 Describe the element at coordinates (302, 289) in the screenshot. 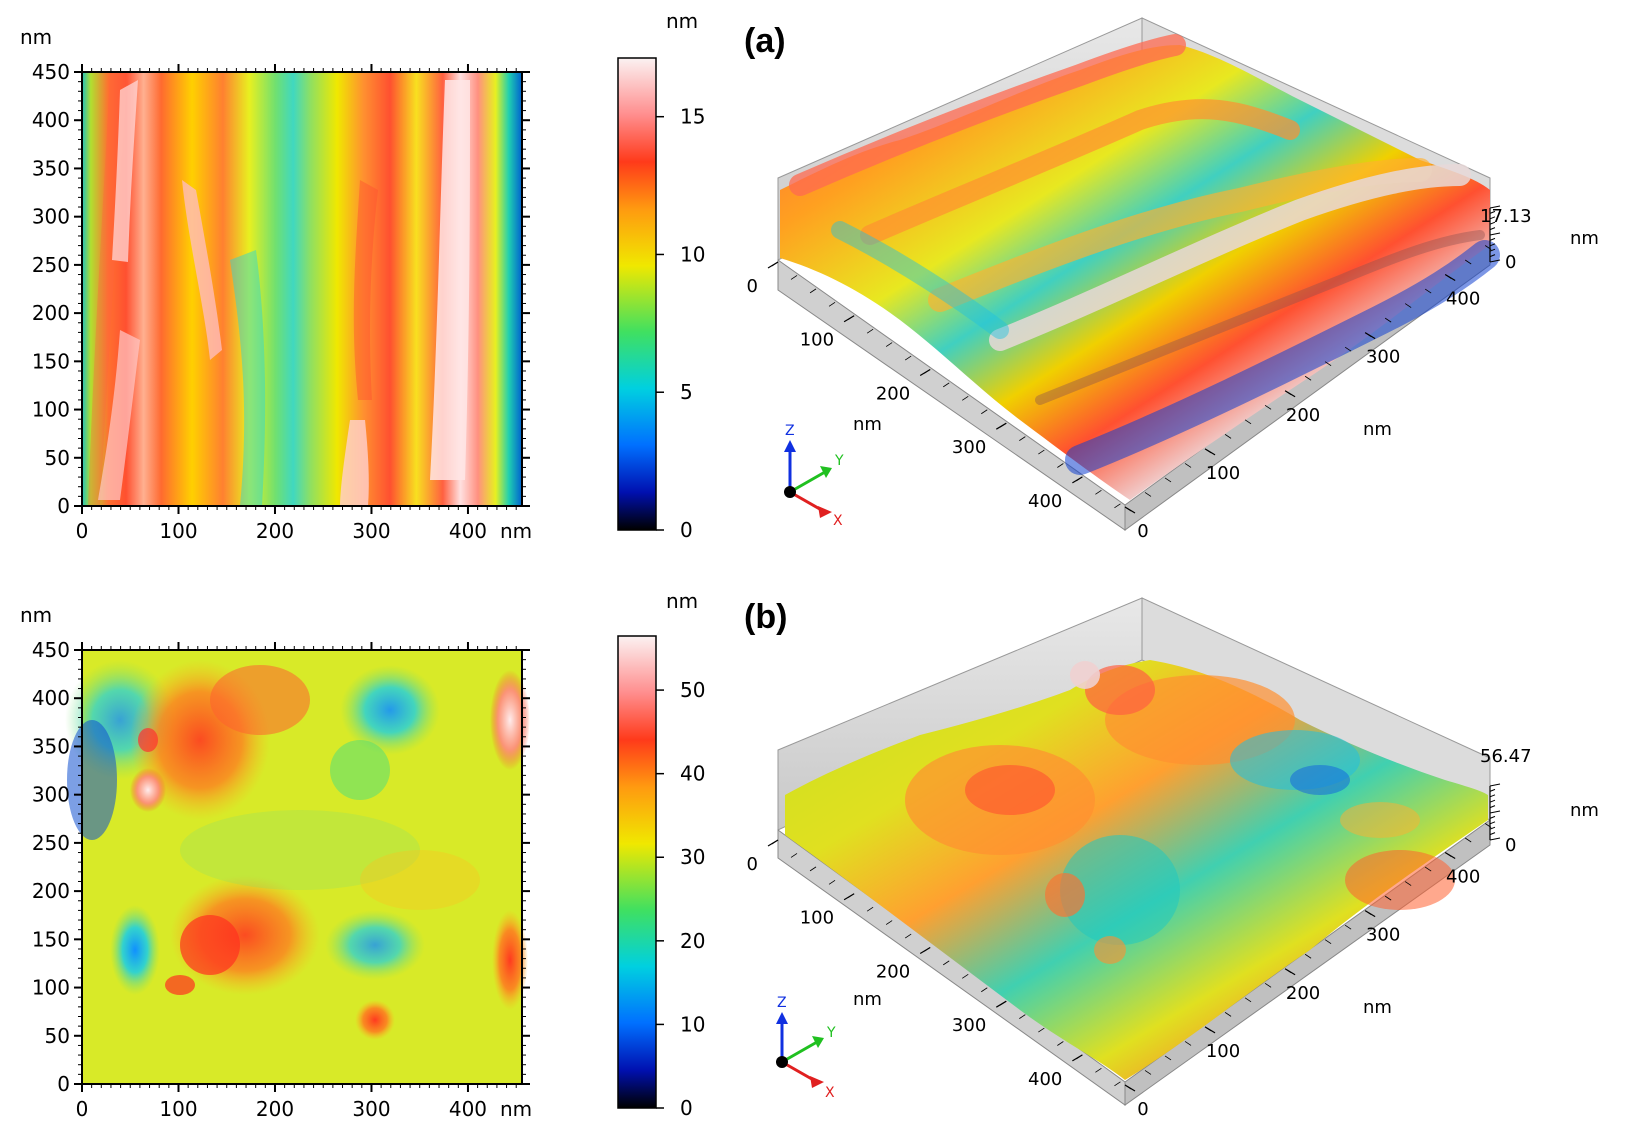

I see `map2d-a-frame` at that location.